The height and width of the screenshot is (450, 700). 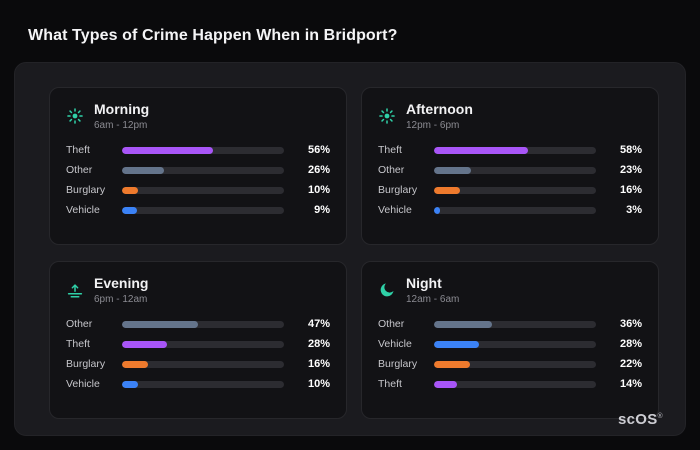 I want to click on crime-row-theft: Theft 56%, so click(x=198, y=150).